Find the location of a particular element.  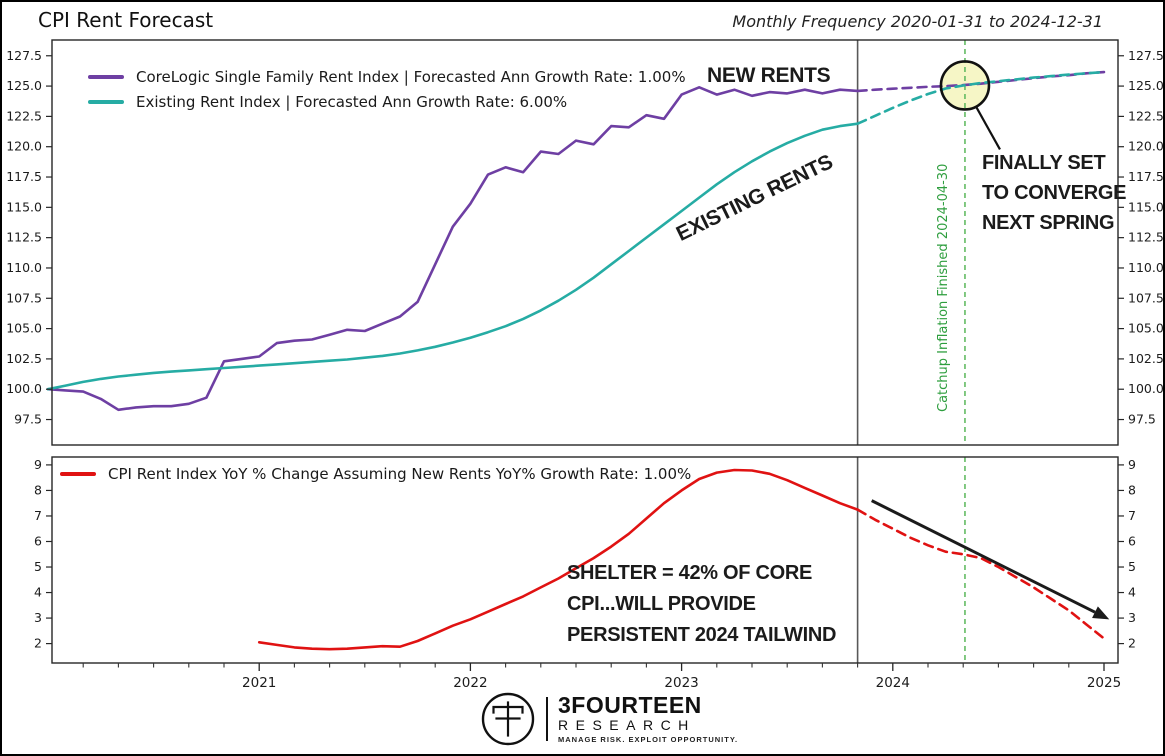

trend-arrow-shaft is located at coordinates (983, 556).